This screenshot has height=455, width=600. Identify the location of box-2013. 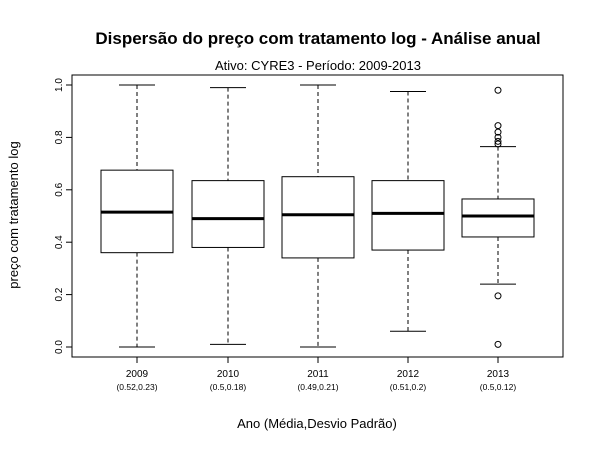
(498, 217).